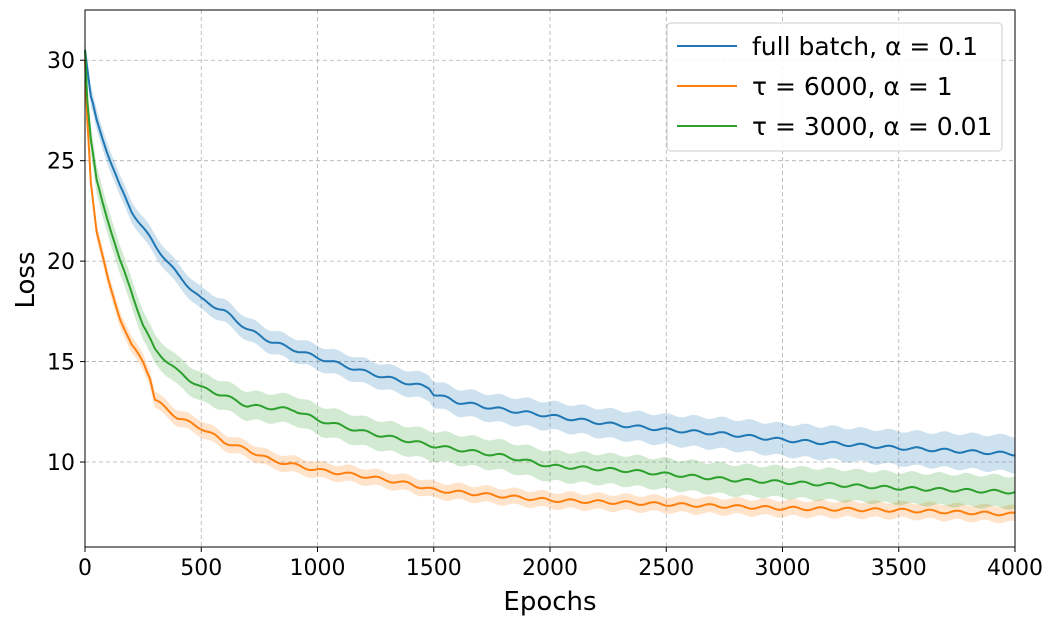 The height and width of the screenshot is (626, 1056). I want to click on y-axis-label: Loss, so click(26, 279).